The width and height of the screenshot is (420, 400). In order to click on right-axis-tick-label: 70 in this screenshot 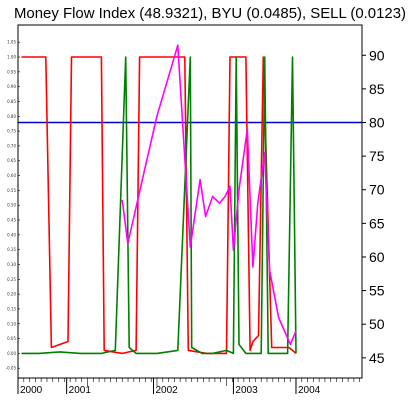, I will do `click(377, 190)`.